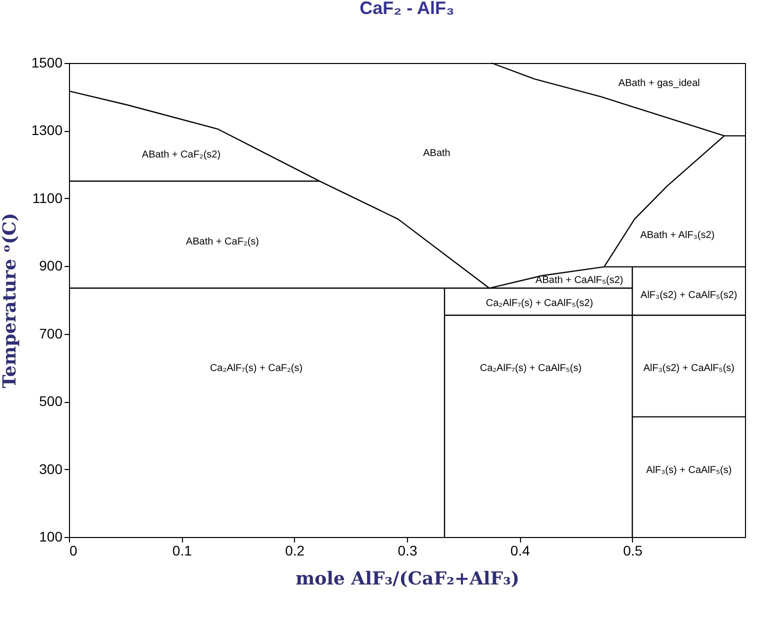  Describe the element at coordinates (408, 579) in the screenshot. I see `x-axis-title: mole AlF₃/(CaF₂+AlF₃)` at that location.